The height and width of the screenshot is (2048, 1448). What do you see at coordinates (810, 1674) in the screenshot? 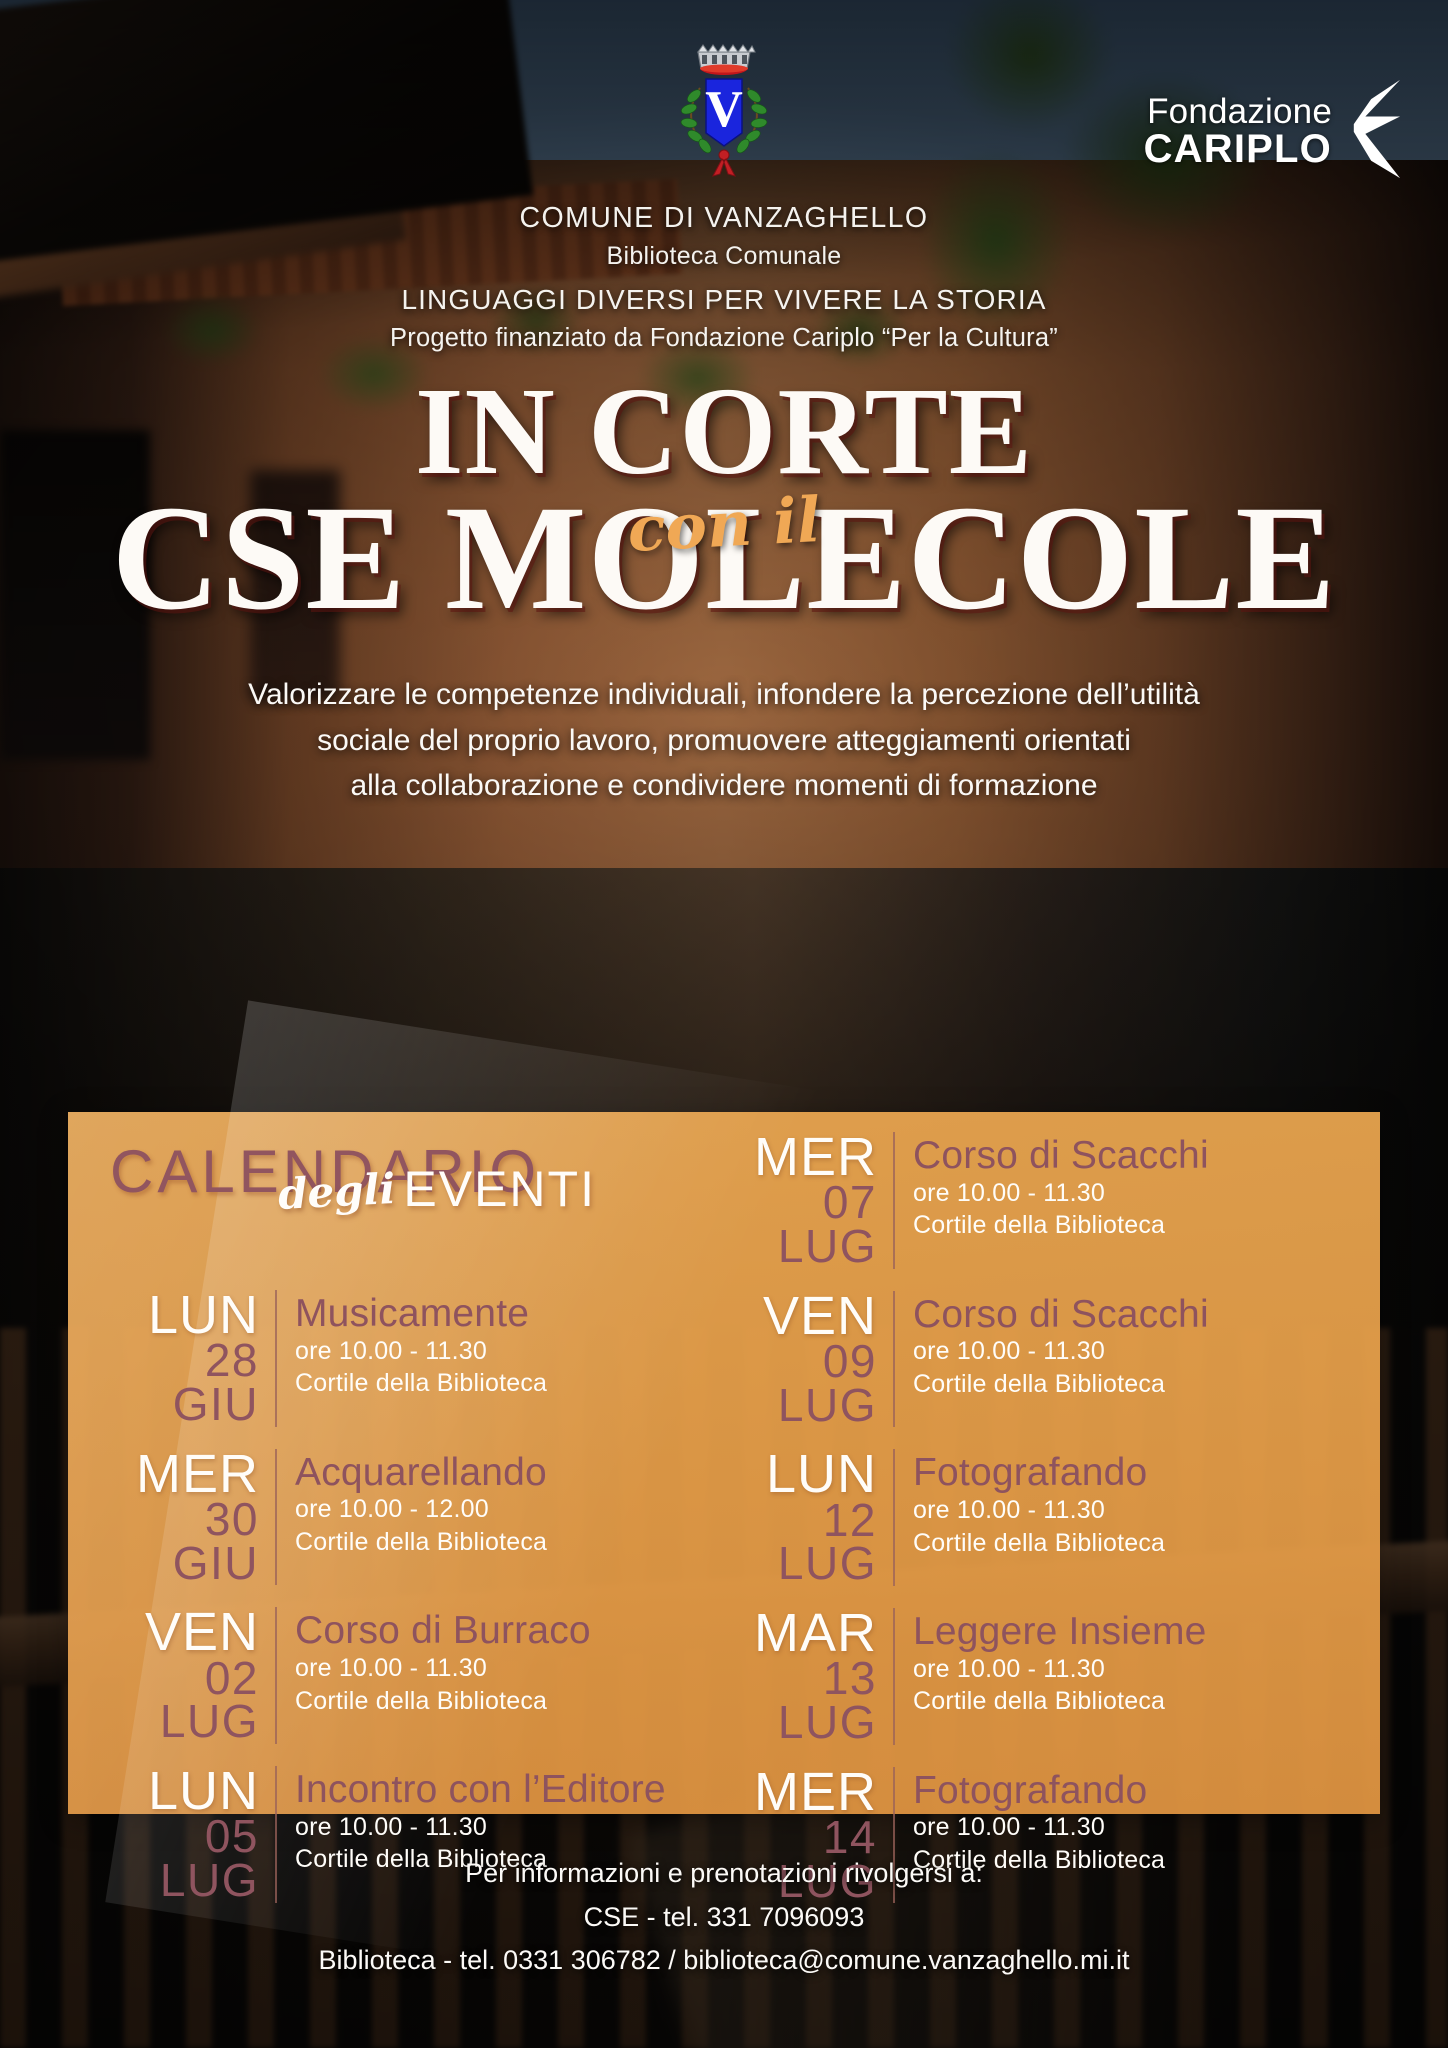
I see `event-date: MAR 13 LUG` at bounding box center [810, 1674].